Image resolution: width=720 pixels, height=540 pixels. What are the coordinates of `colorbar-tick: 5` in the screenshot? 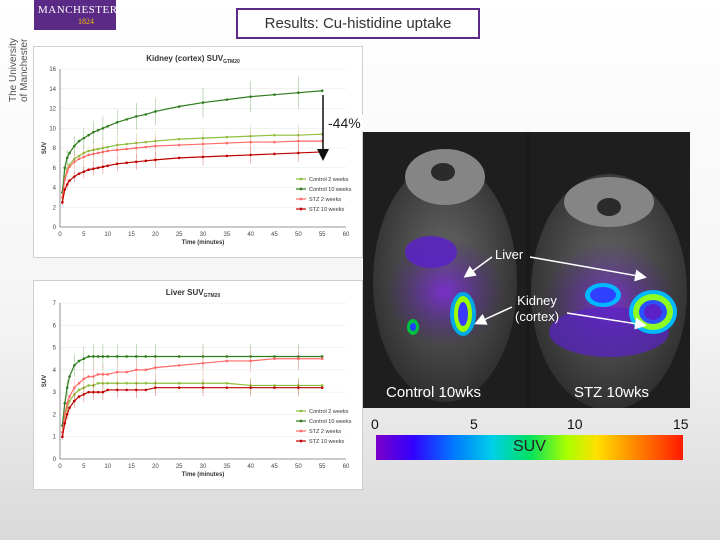 It's located at (474, 424).